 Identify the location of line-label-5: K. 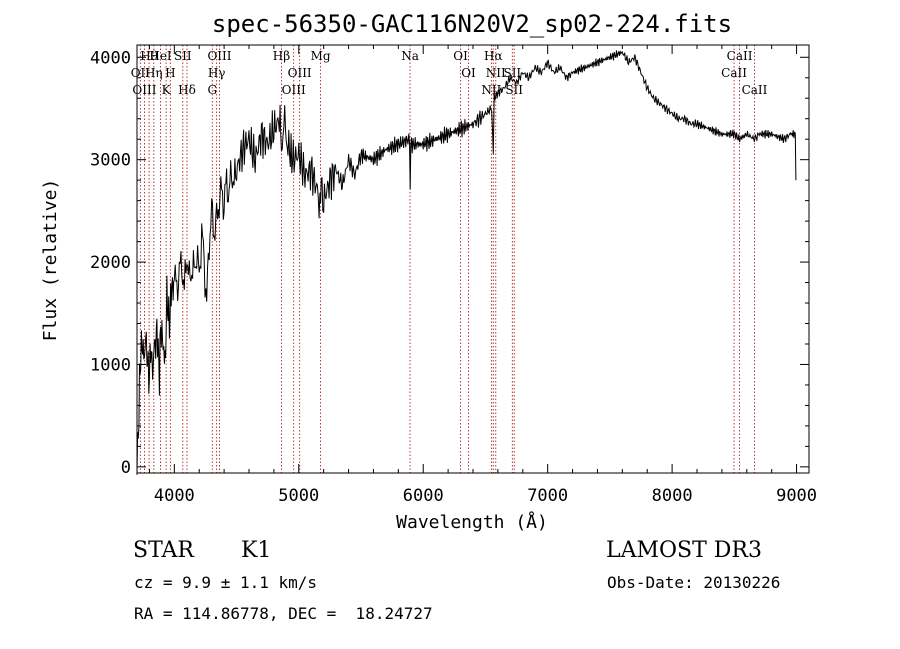
(167, 90).